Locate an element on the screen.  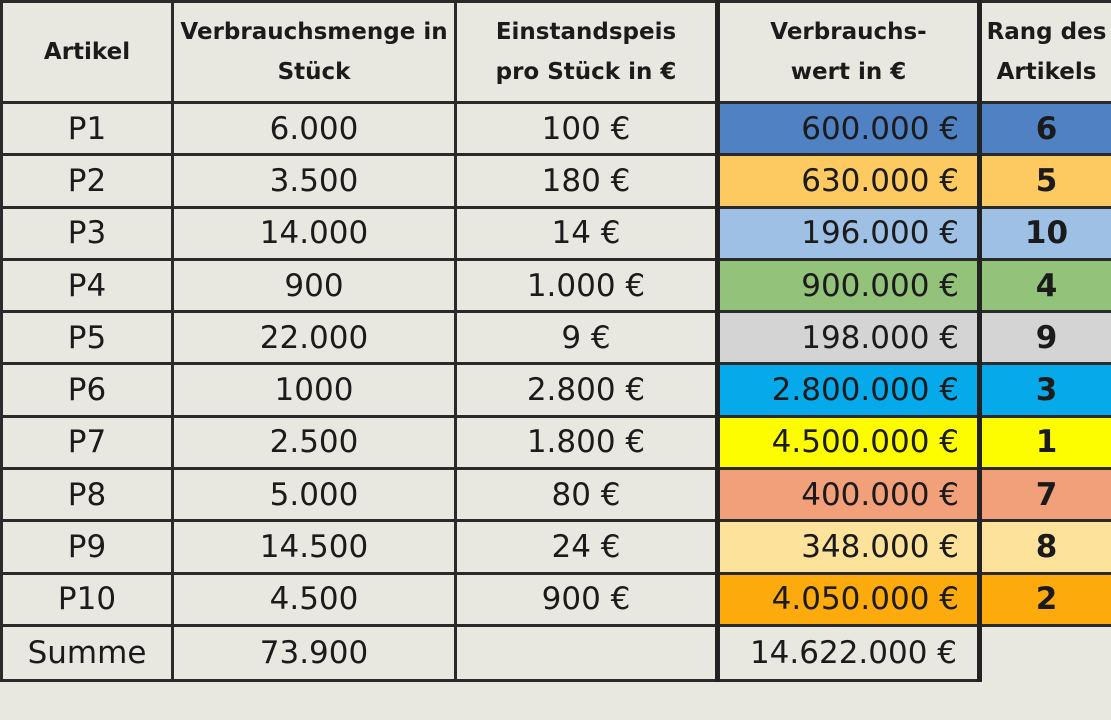
cell-einstandspreis: 900 € is located at coordinates (587, 599).